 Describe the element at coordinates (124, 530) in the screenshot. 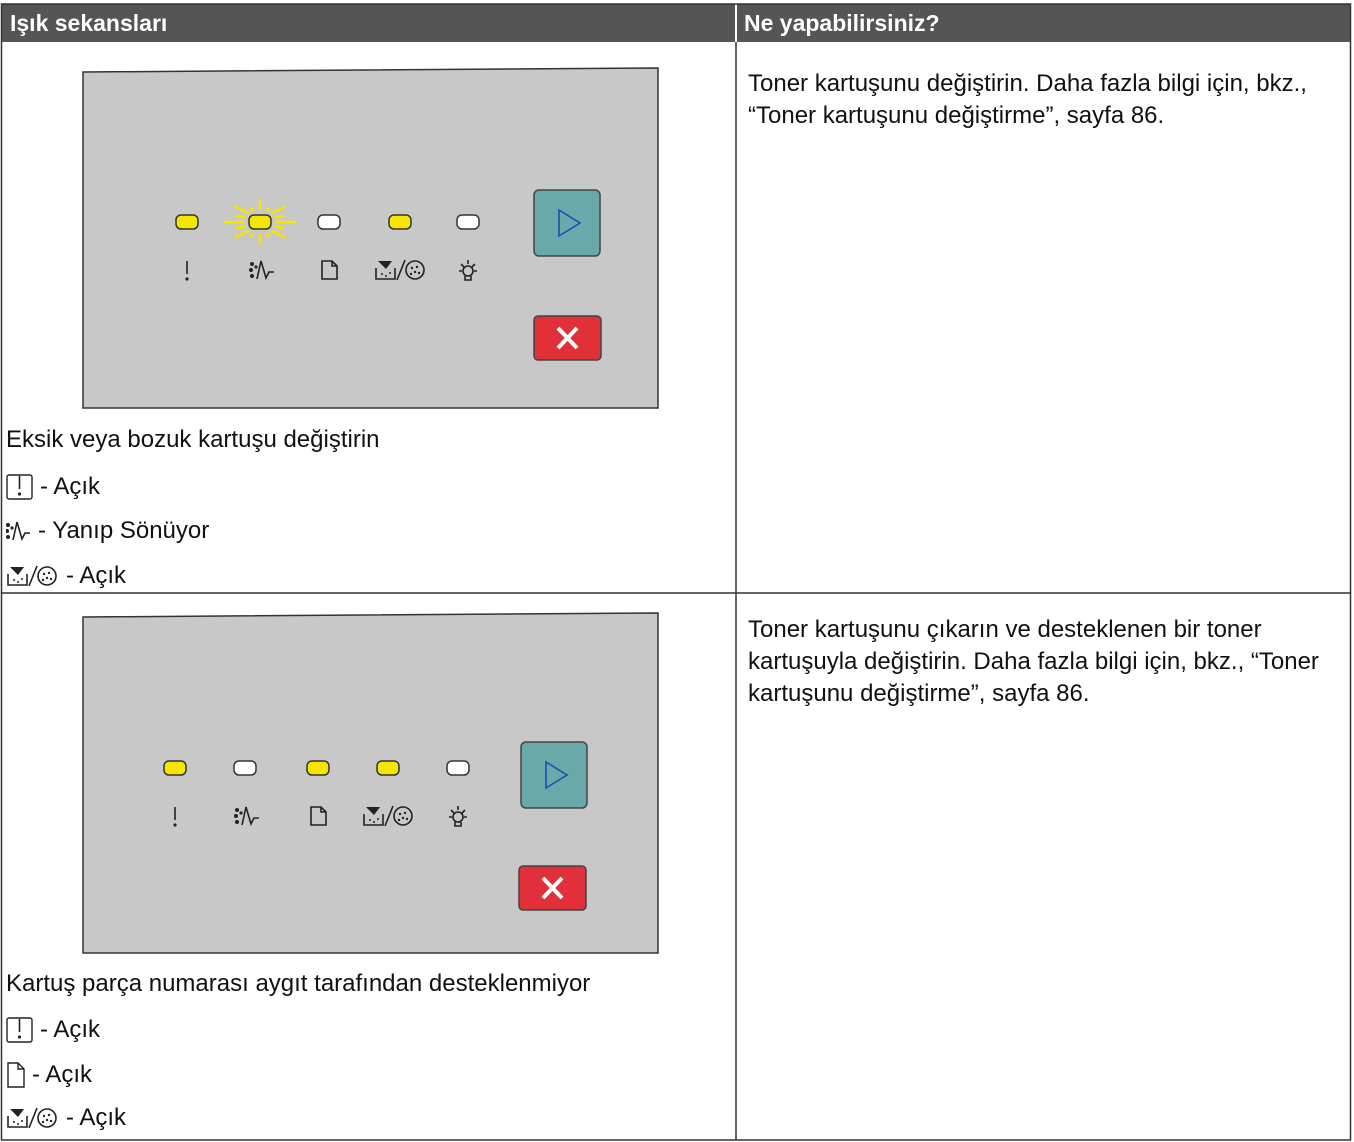

I see `light-state: - Yanıp Sönüyor` at that location.